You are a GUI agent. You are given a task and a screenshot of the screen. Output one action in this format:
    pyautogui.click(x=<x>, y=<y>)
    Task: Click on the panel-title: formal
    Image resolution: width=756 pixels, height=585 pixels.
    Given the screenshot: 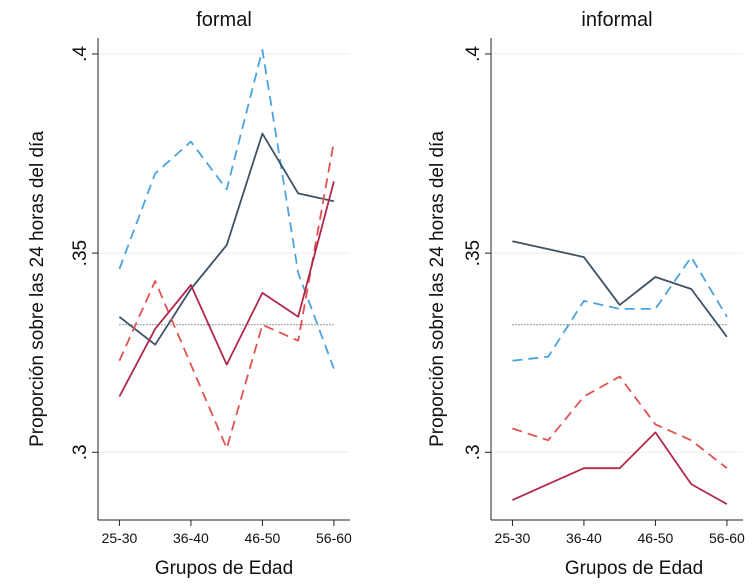 What is the action you would take?
    pyautogui.click(x=224, y=20)
    